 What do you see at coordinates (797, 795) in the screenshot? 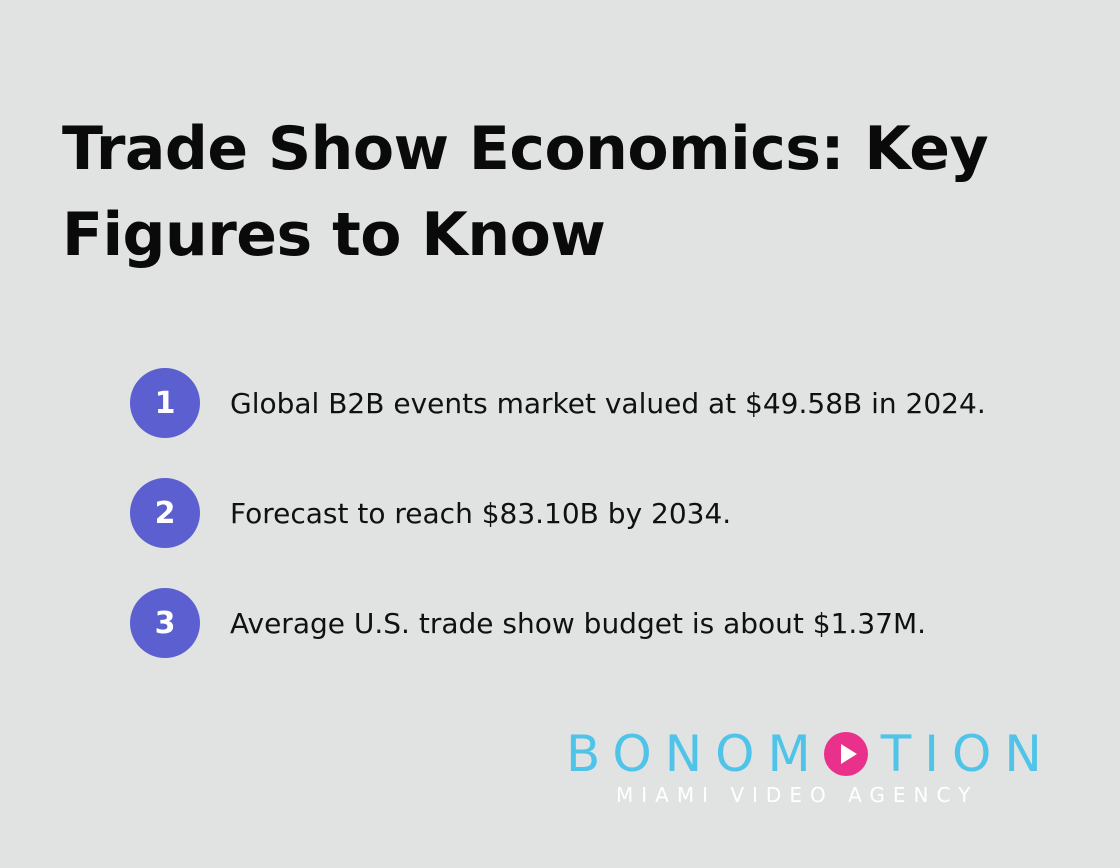
I see `logo-tagline: MIAMI VIDEO AGENCY` at bounding box center [797, 795].